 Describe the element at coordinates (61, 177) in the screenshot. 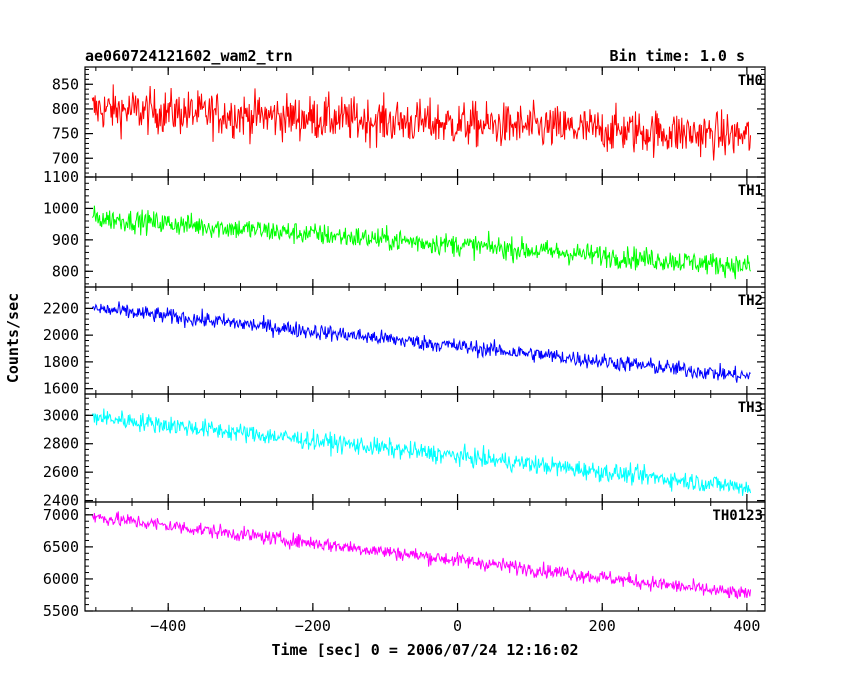

I see `y-tick-label: 1100` at that location.